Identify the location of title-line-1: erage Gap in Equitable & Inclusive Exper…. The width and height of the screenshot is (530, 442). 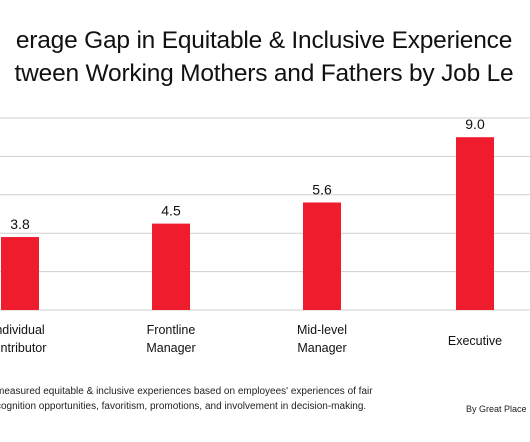
(264, 40).